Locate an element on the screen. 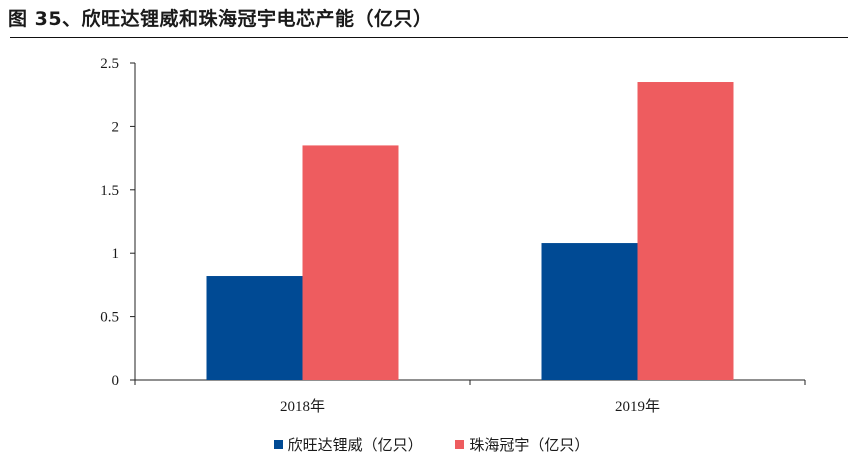  y-tick-label: 0.5 is located at coordinates (109, 318).